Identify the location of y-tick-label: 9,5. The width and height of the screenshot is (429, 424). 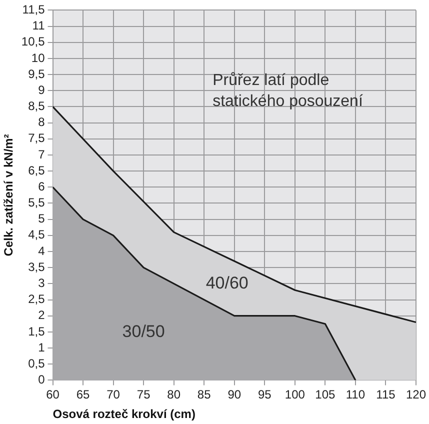
(37, 73).